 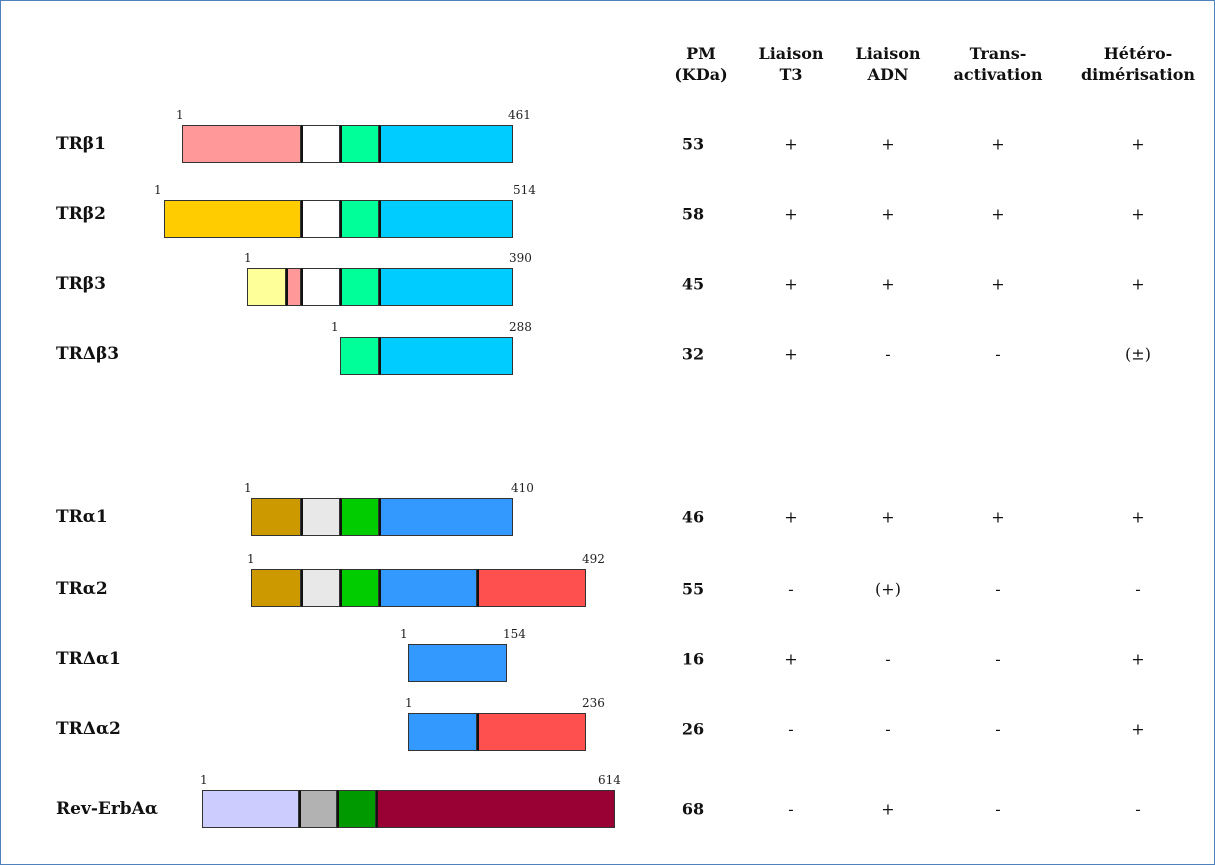 I want to click on header-pm-line1: PM, so click(x=701, y=53).